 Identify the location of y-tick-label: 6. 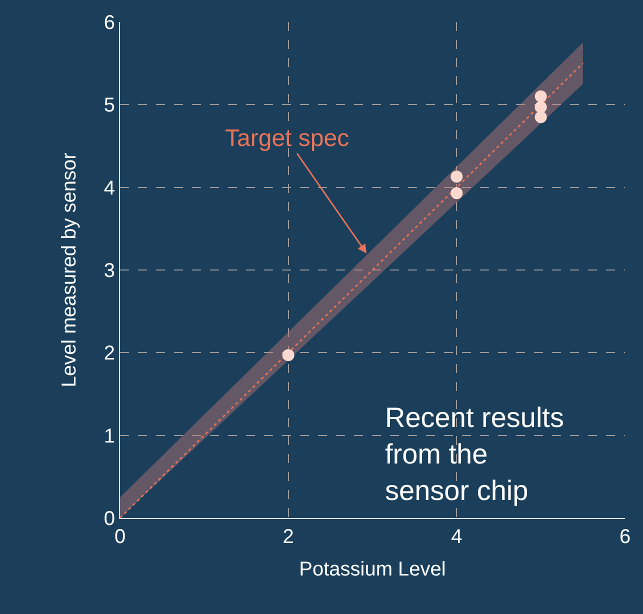
(109, 23).